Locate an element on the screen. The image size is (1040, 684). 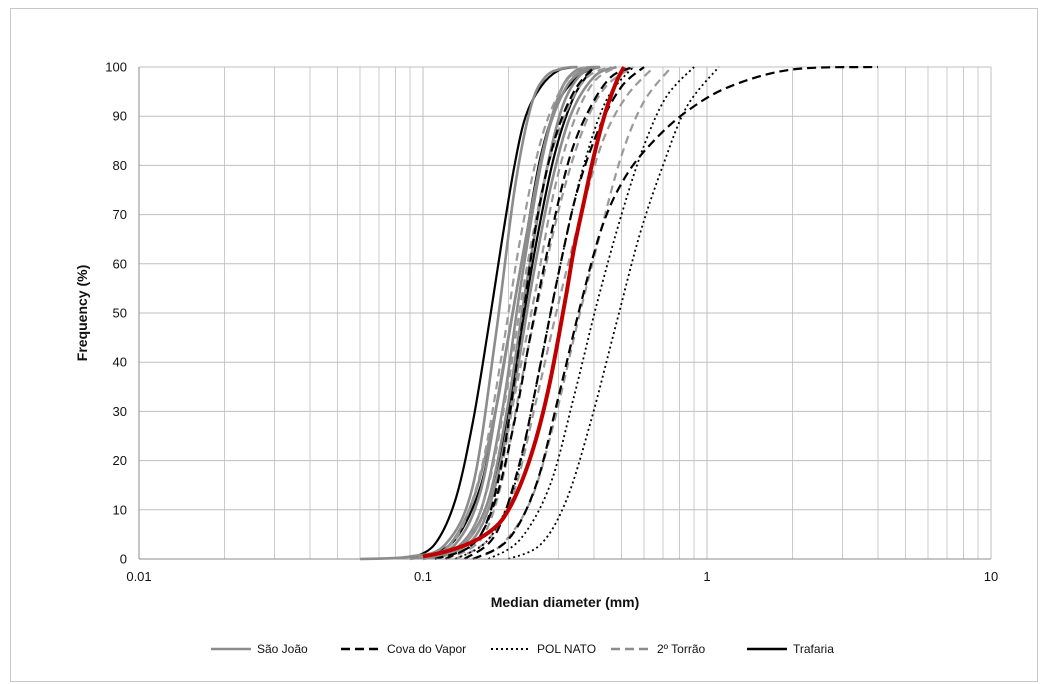
series-line-mean is located at coordinates (524, 312).